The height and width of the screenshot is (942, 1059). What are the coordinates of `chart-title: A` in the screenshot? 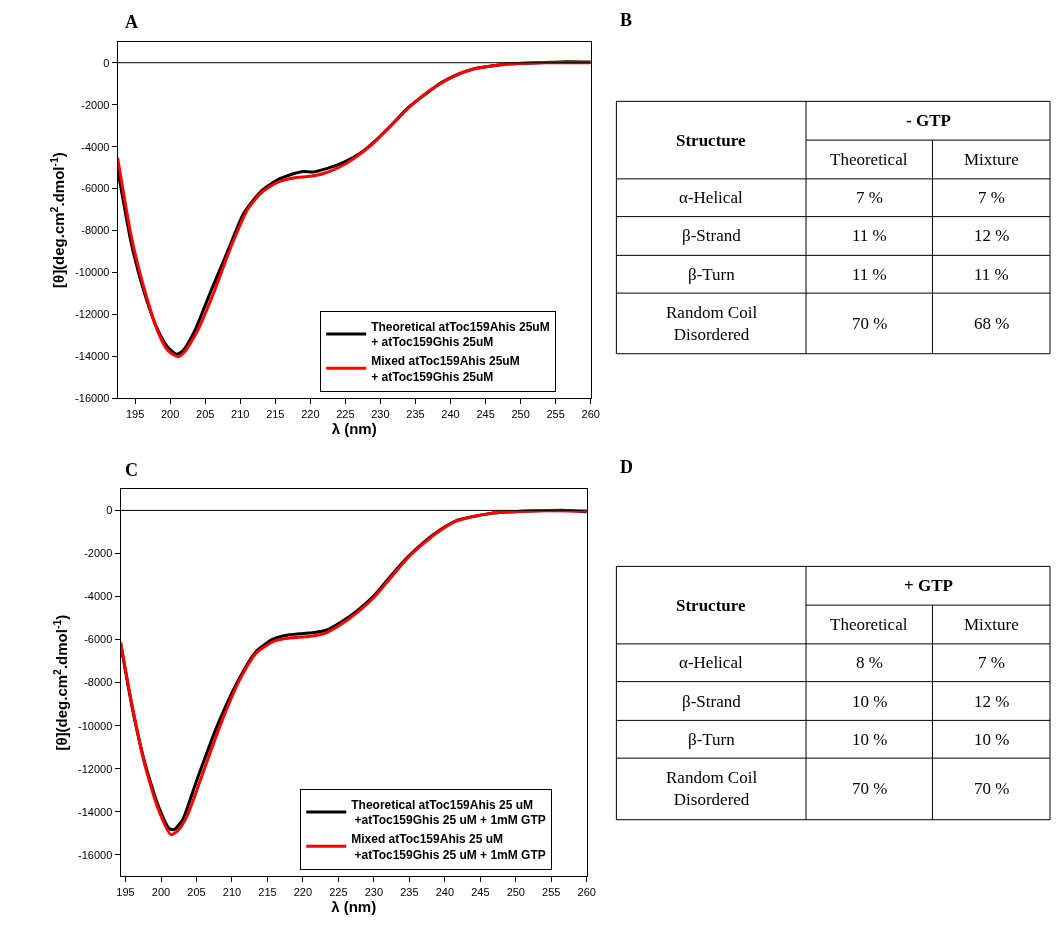 It's located at (131, 22).